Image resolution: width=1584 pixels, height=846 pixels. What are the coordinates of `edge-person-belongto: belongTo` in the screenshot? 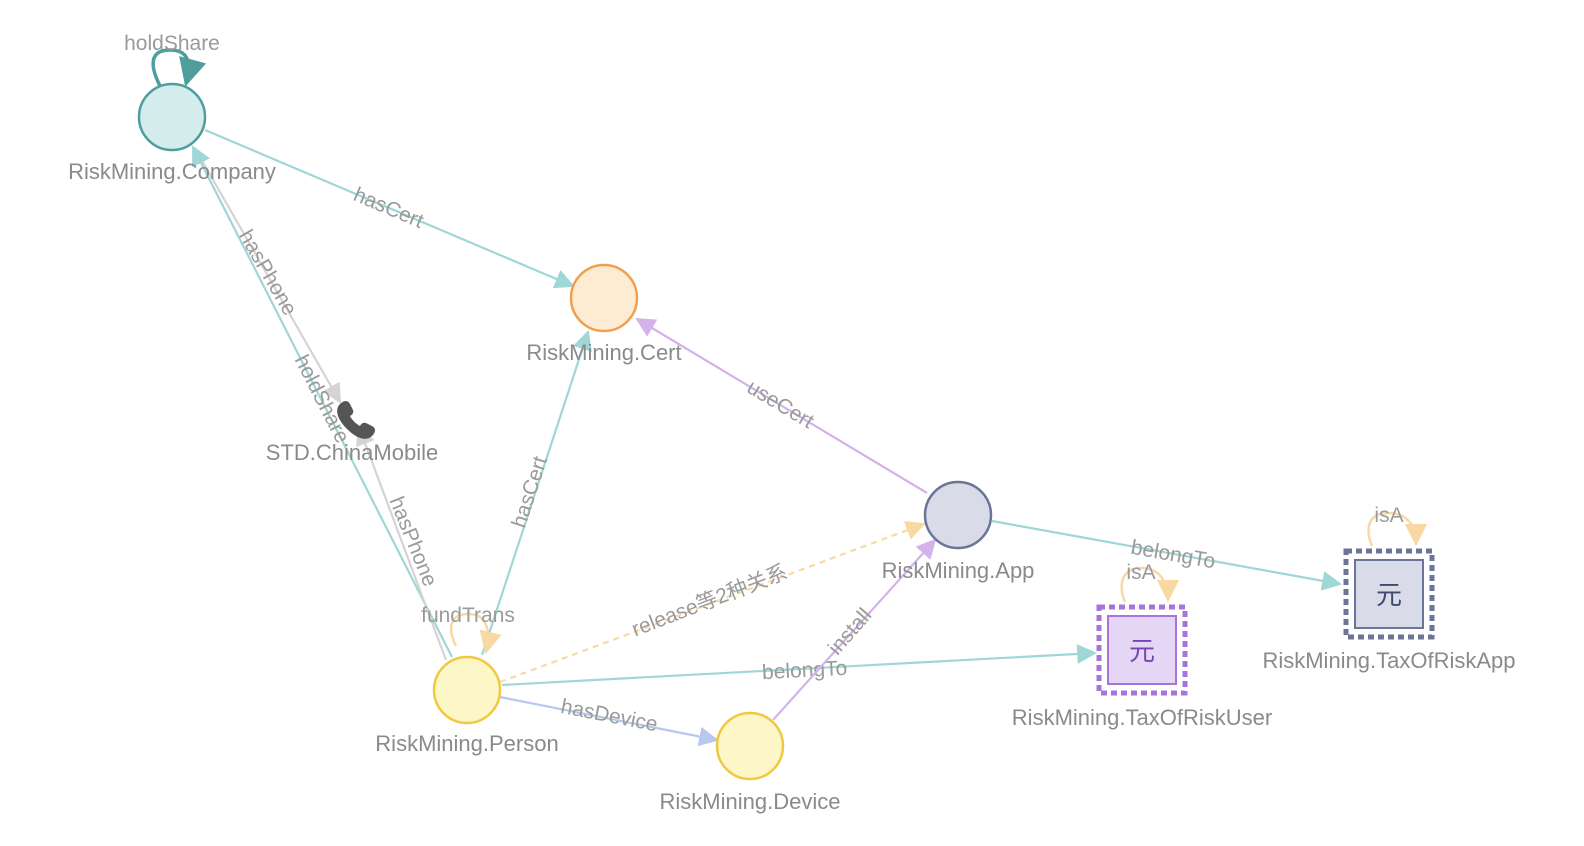 It's located at (799, 665).